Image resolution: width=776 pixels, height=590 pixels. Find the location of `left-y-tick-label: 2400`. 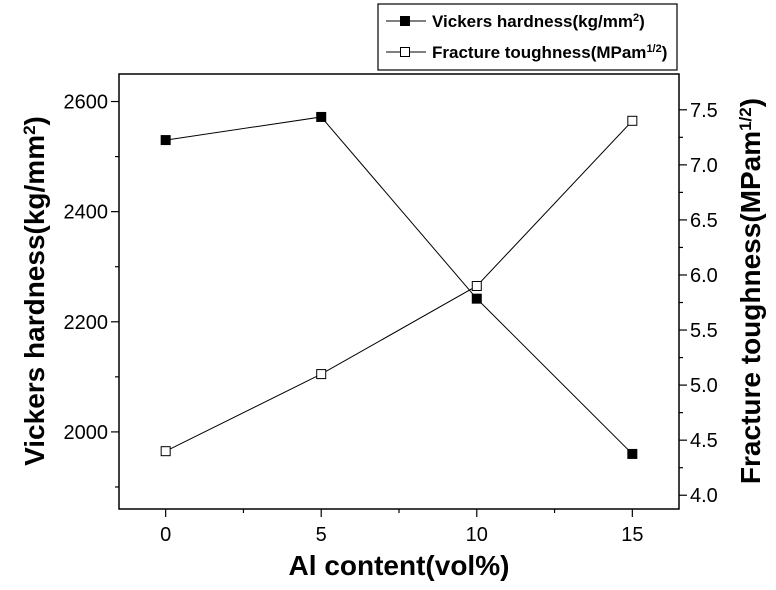

left-y-tick-label: 2400 is located at coordinates (86, 213).